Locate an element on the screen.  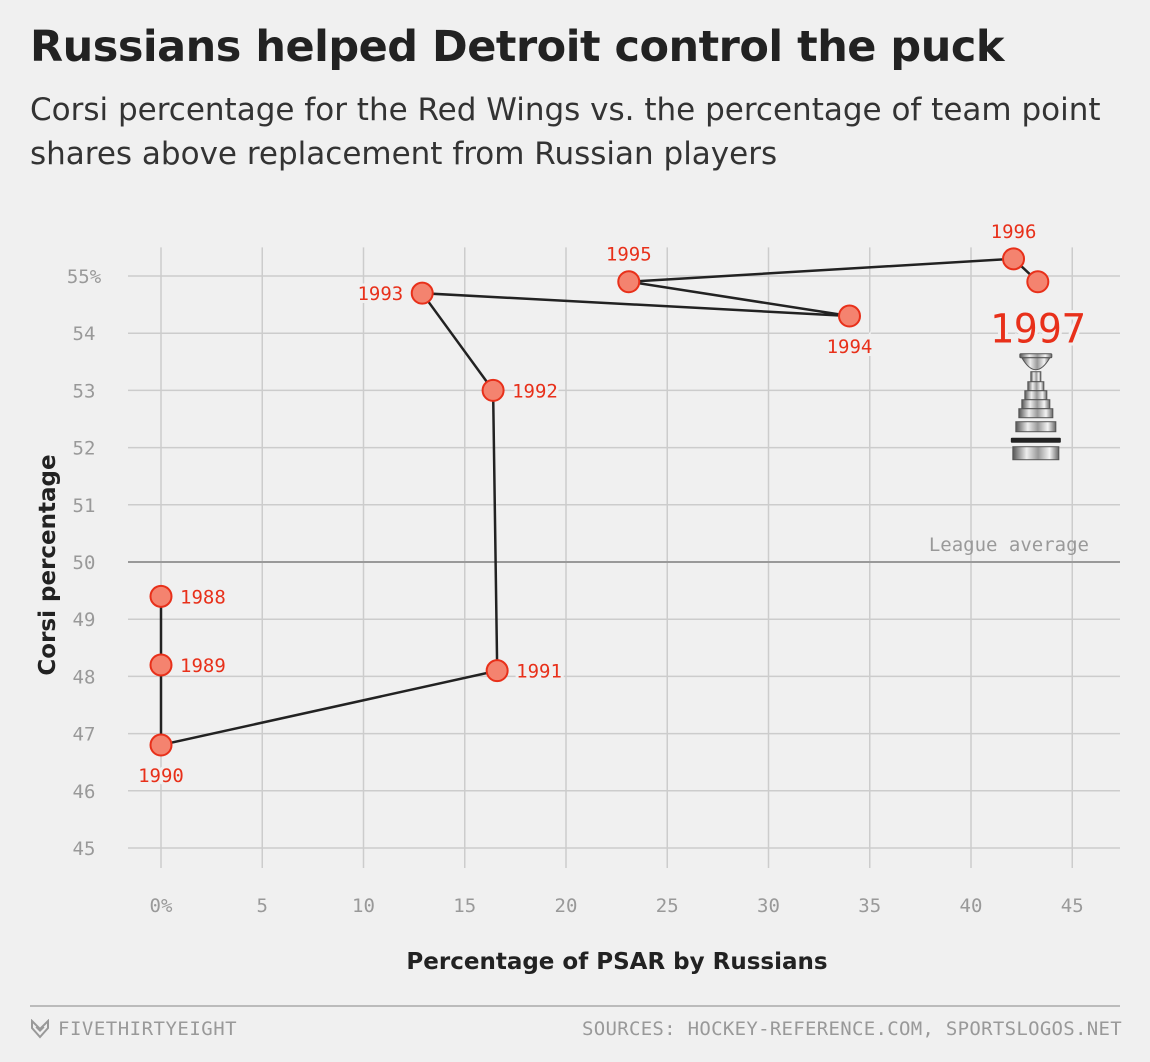
x-axis-title: Percentage of PSAR by Russians is located at coordinates (616, 962).